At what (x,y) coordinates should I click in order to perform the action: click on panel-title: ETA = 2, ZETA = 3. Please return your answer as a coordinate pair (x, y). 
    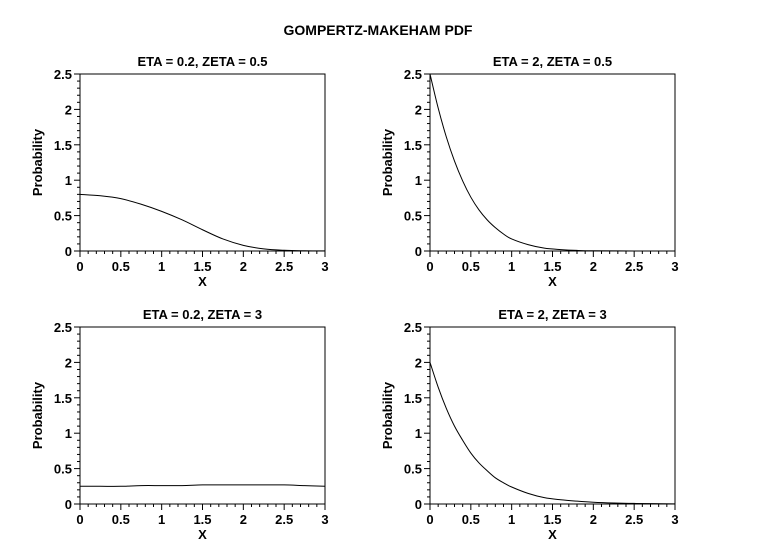
    Looking at the image, I should click on (552, 314).